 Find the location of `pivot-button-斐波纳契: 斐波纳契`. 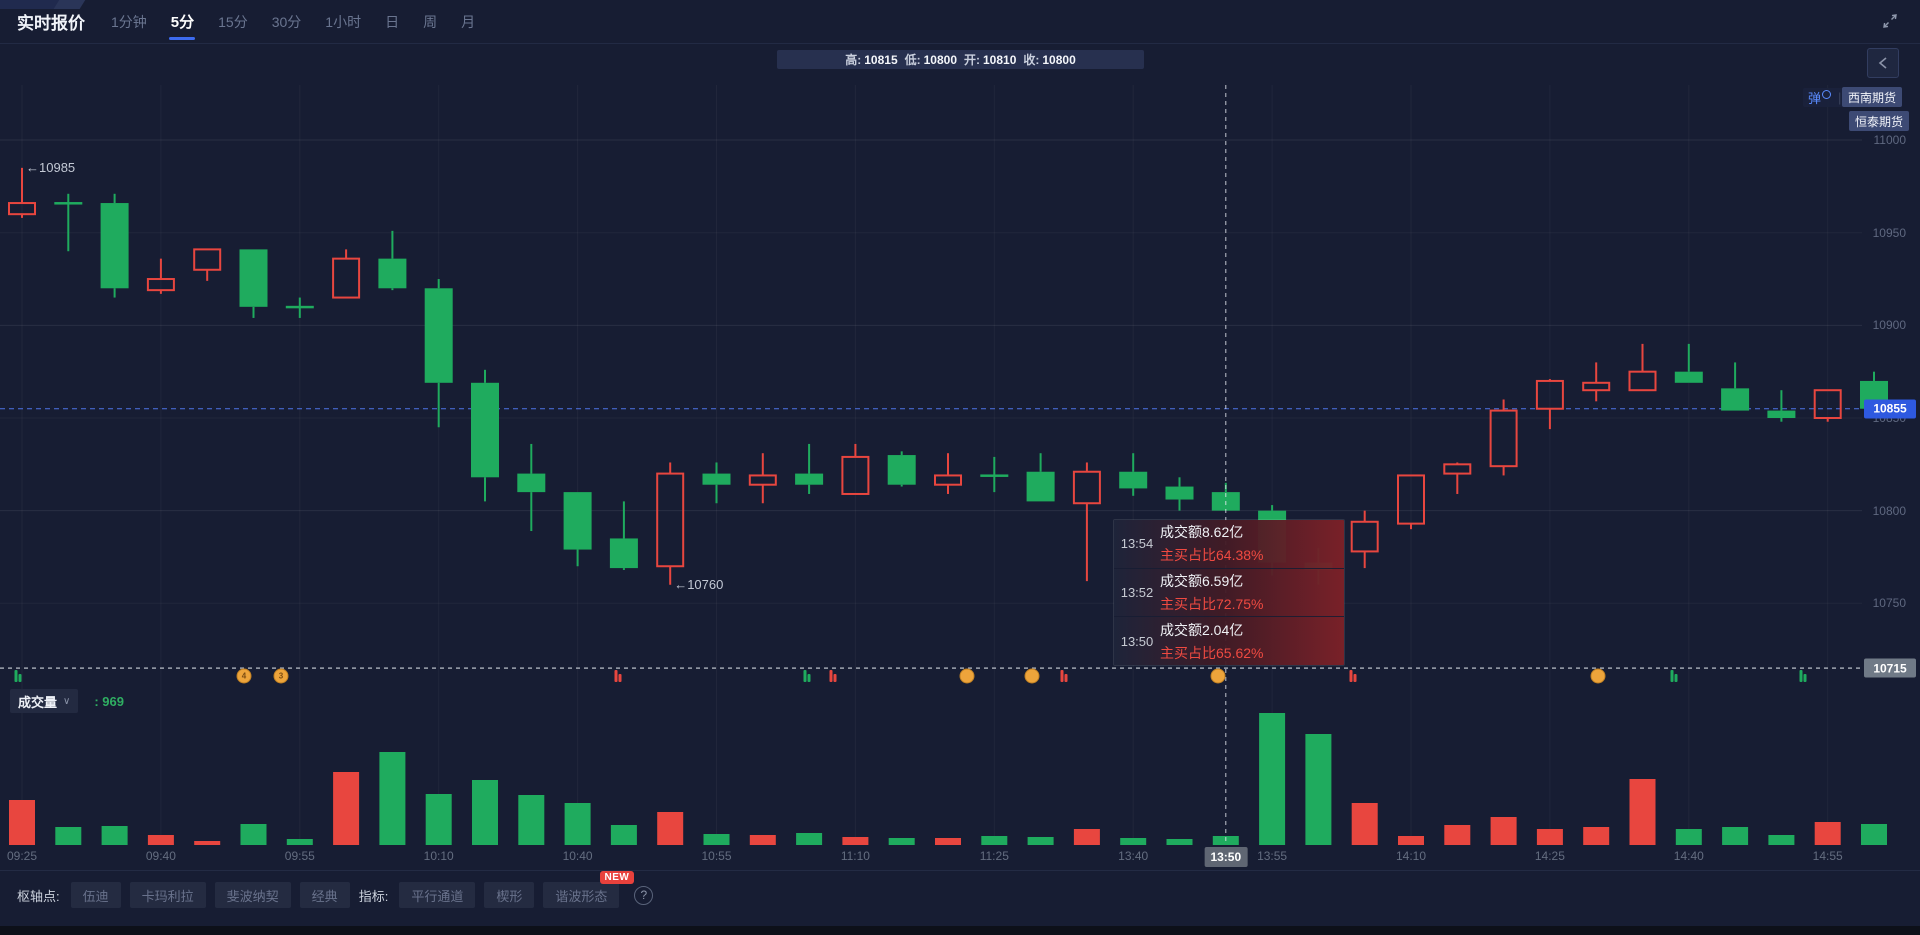

pivot-button-斐波纳契: 斐波纳契 is located at coordinates (252, 895).